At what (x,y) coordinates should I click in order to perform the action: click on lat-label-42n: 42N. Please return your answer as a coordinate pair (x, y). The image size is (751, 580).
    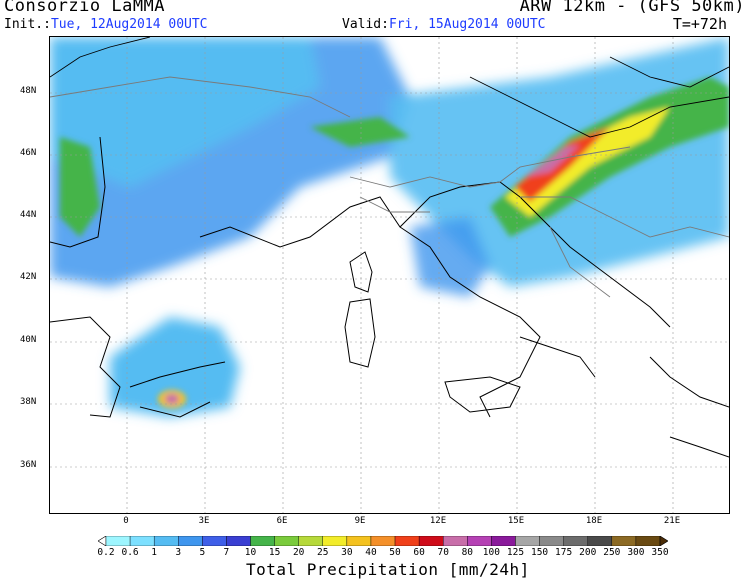
    Looking at the image, I should click on (28, 277).